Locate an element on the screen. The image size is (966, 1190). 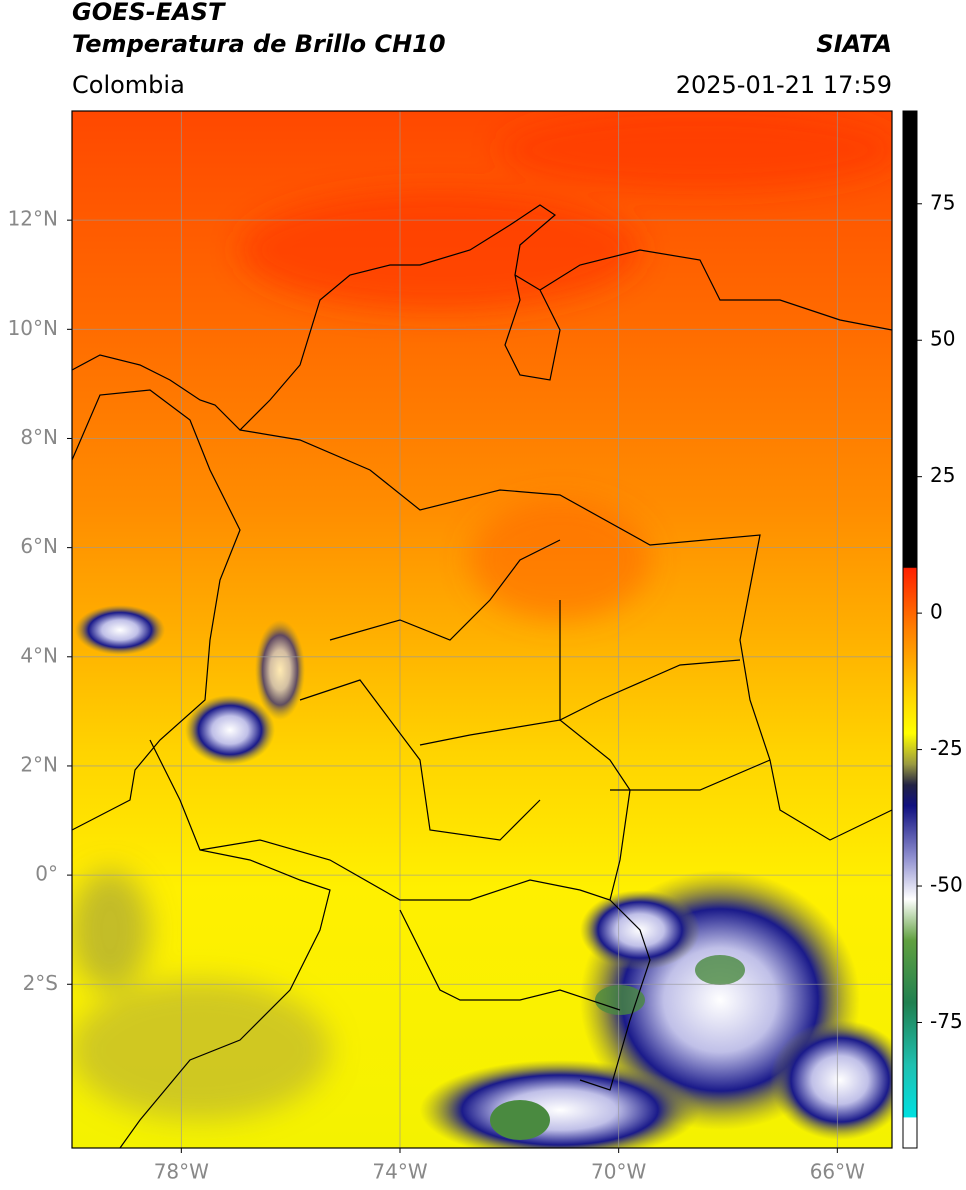
y-tick-label: 12°N is located at coordinates (33, 219).